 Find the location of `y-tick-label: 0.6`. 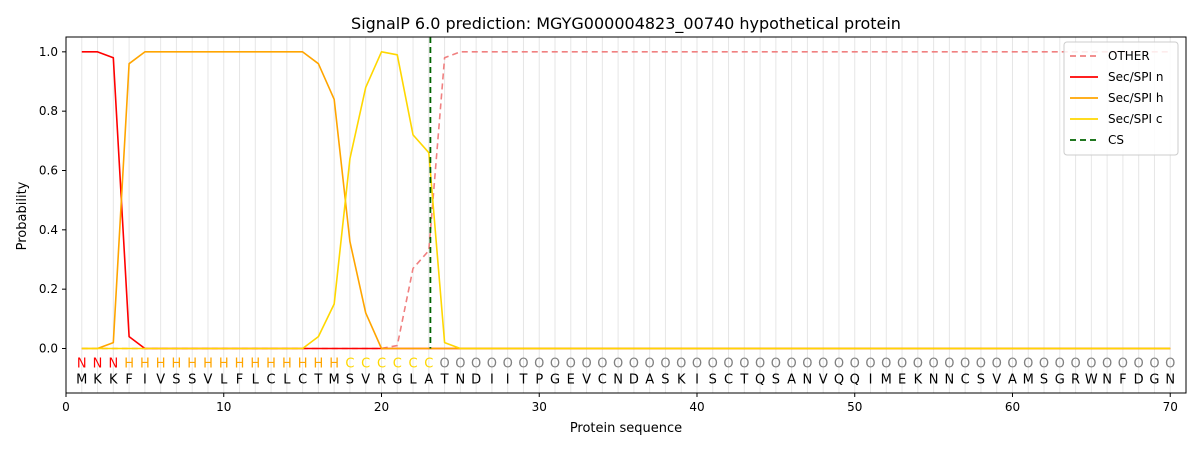

y-tick-label: 0.6 is located at coordinates (48, 171).